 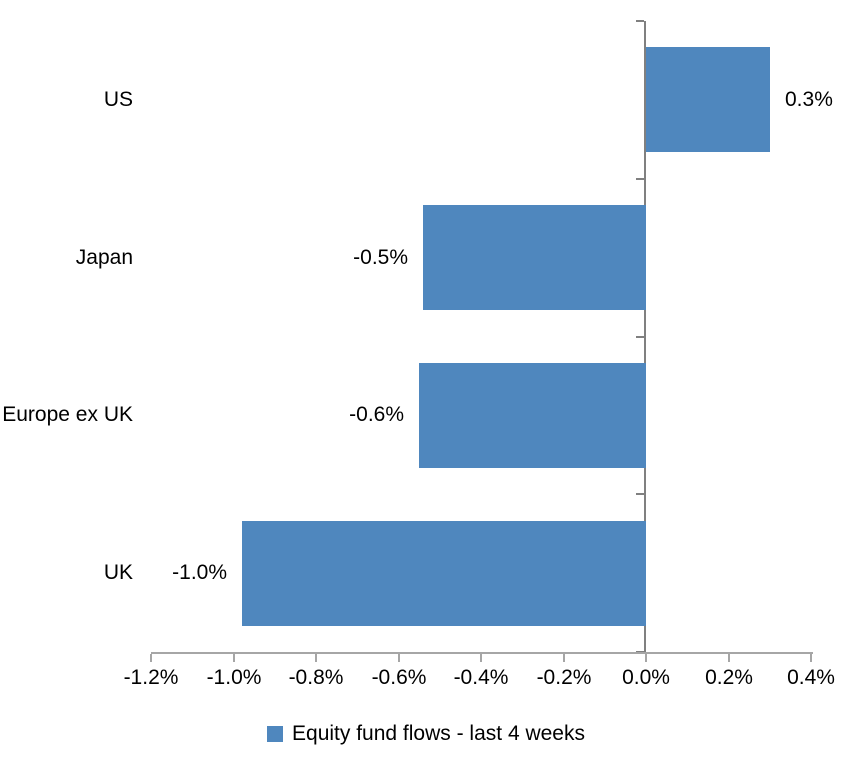 I want to click on x-axis-tick-label: 0.2%, so click(x=729, y=677).